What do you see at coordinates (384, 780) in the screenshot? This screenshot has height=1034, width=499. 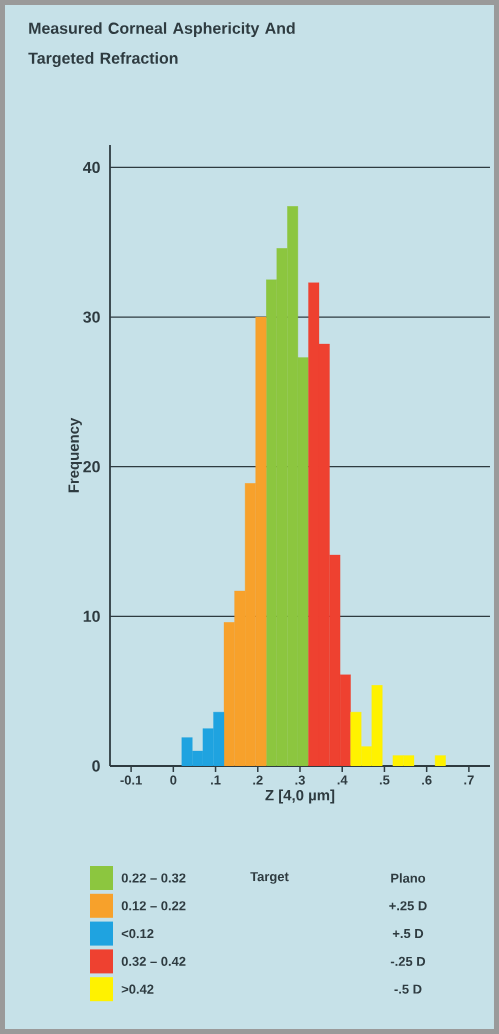 I see `x-tick-label: .5` at bounding box center [384, 780].